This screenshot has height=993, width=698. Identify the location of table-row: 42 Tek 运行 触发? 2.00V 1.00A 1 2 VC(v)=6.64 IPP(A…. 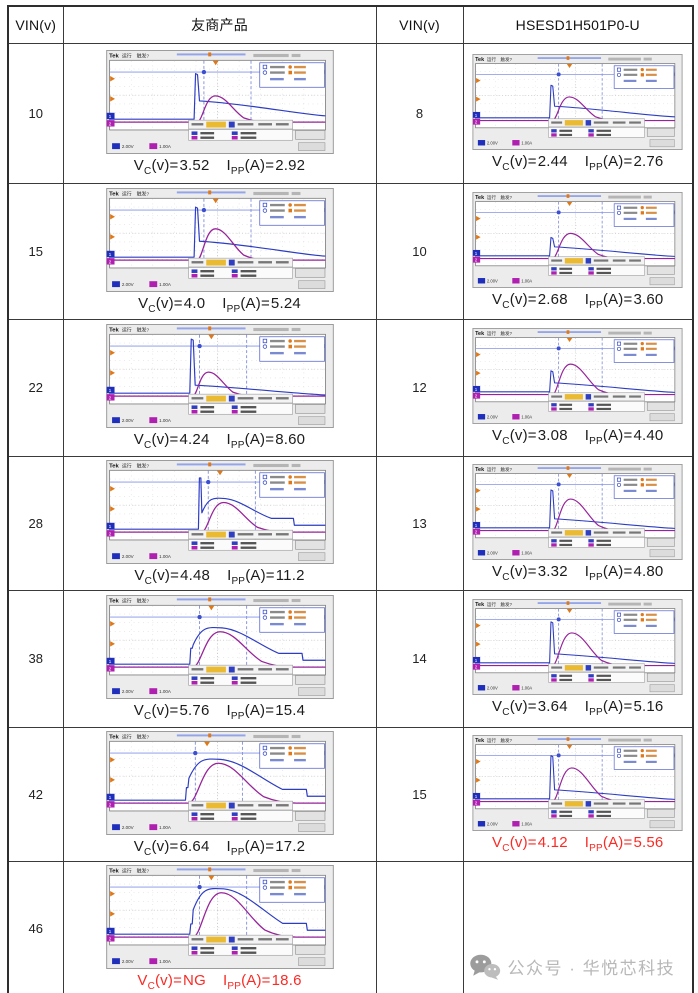
(350, 794).